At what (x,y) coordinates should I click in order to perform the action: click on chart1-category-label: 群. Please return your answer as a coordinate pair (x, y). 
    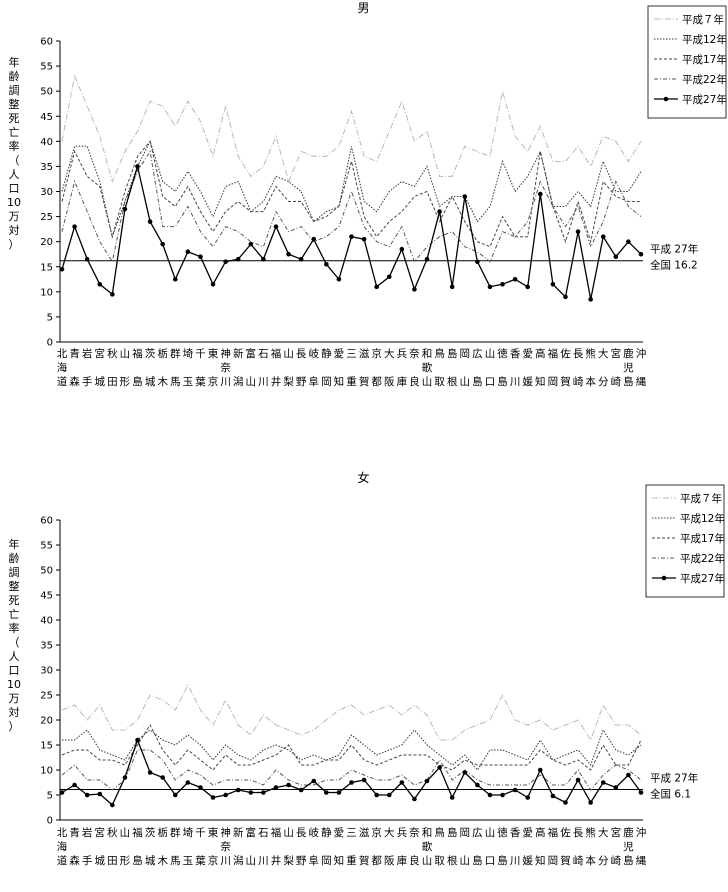
    Looking at the image, I should click on (175, 353).